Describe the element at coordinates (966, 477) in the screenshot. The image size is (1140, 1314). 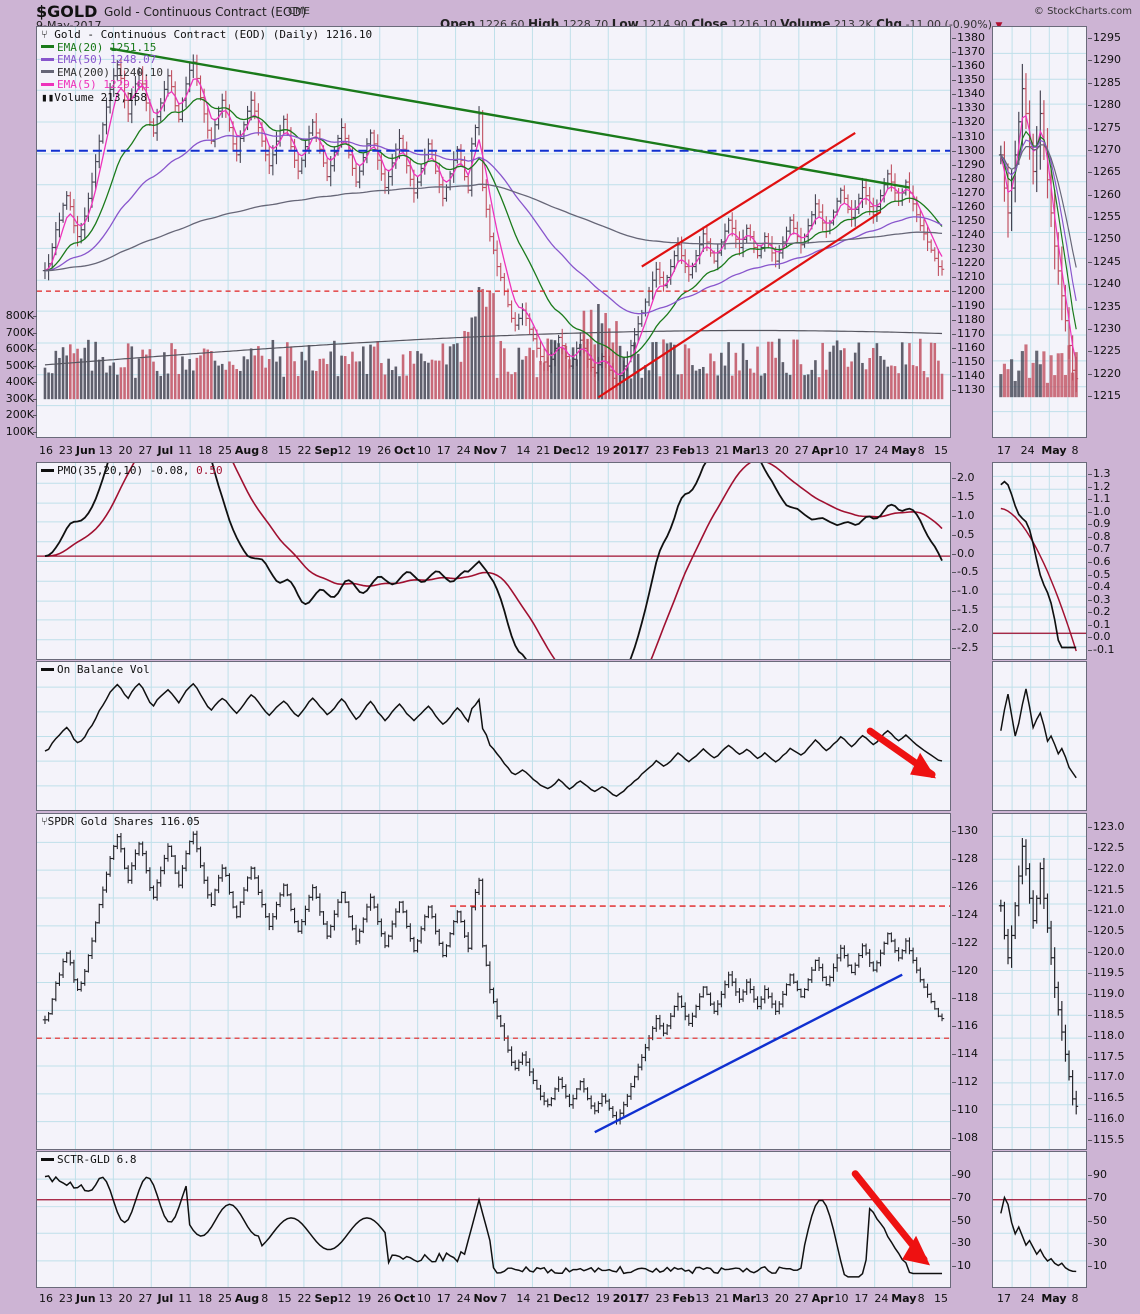
I see `axis-tick-label: 2.0` at that location.